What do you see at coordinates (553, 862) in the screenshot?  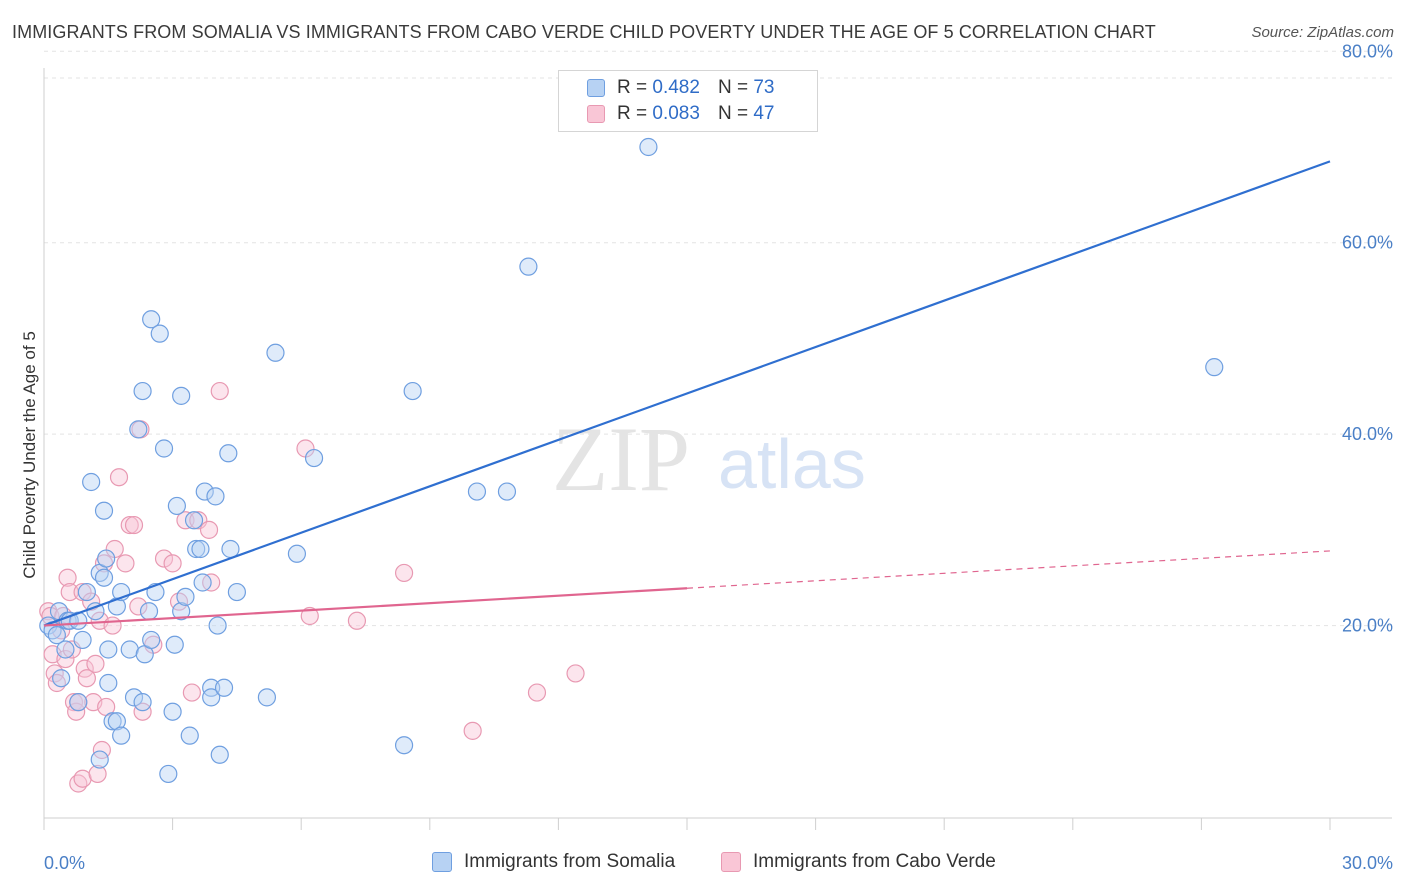 I see `legend-item-somalia: Immigrants from Somalia` at bounding box center [553, 862].